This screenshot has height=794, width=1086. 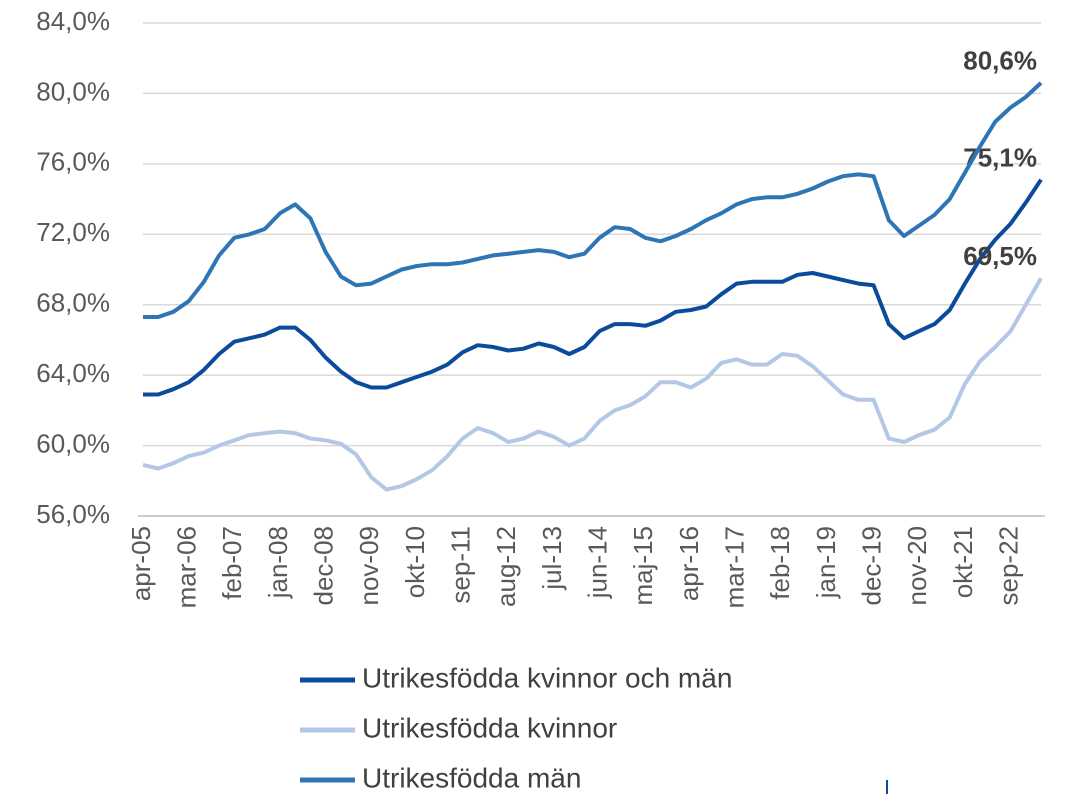 I want to click on x-tick-label: feb-07, so click(x=232, y=563).